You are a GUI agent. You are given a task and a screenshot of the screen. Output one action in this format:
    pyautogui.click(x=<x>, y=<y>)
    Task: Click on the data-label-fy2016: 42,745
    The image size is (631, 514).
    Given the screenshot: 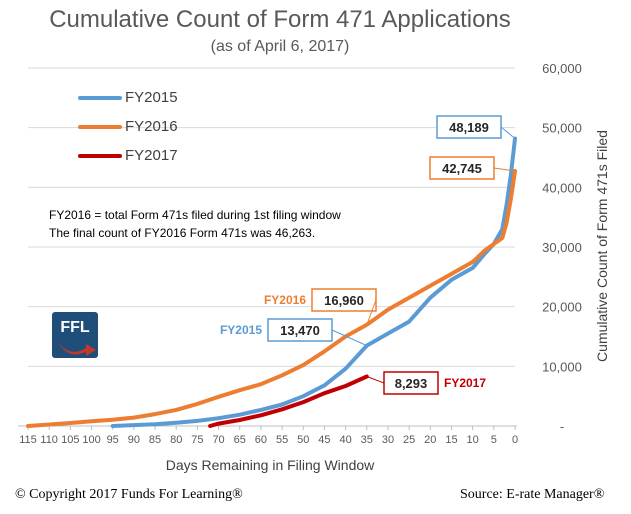 What is the action you would take?
    pyautogui.click(x=462, y=168)
    